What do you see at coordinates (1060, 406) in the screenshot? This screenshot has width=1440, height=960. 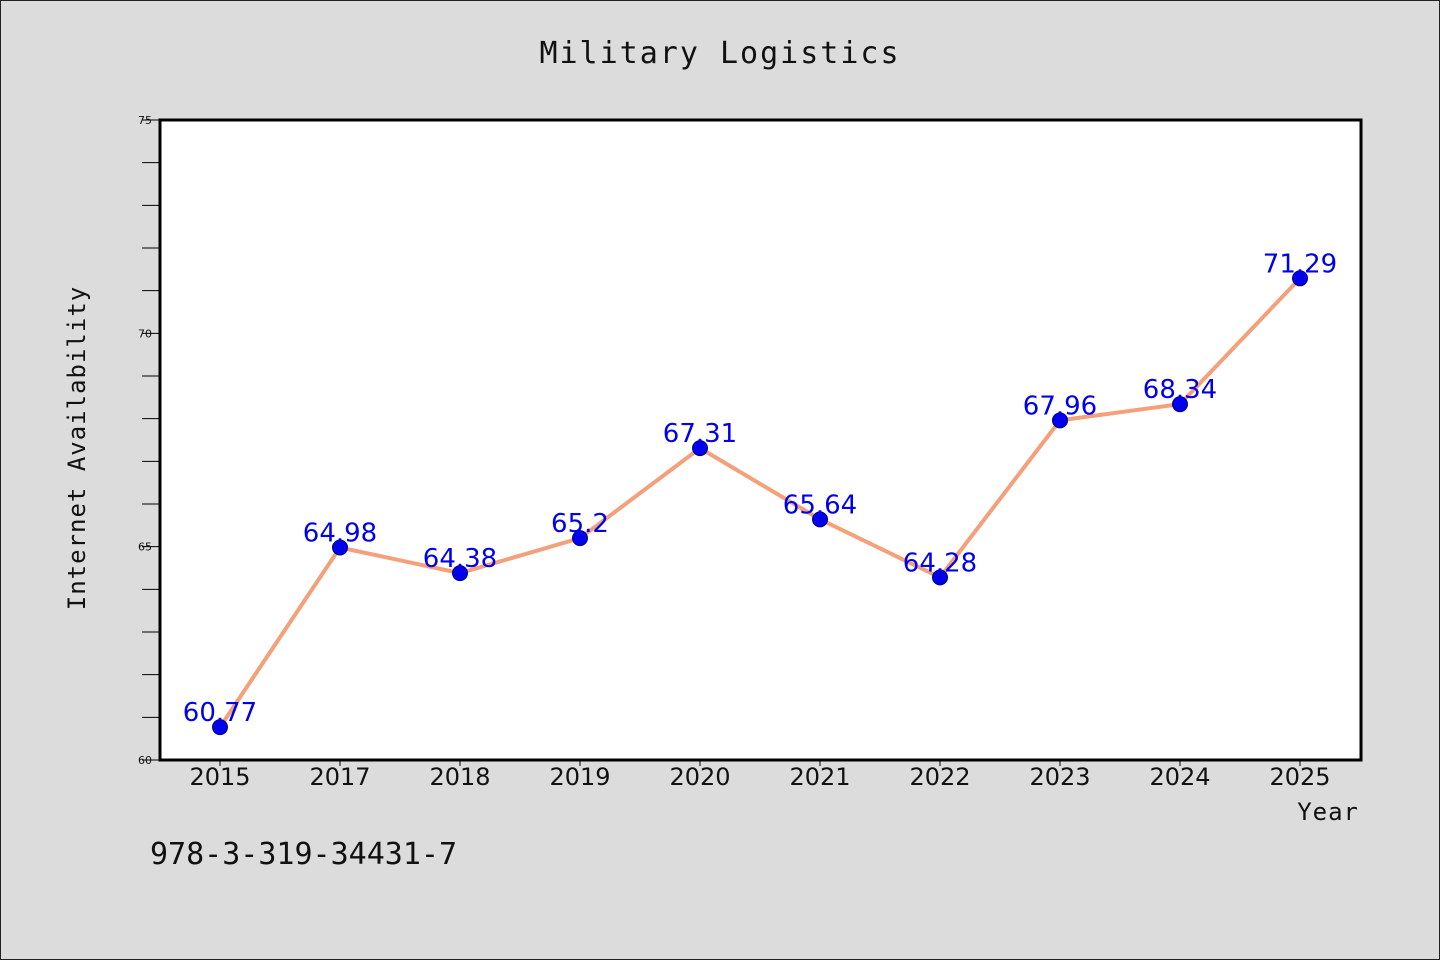 I see `data-label: 67.96` at bounding box center [1060, 406].